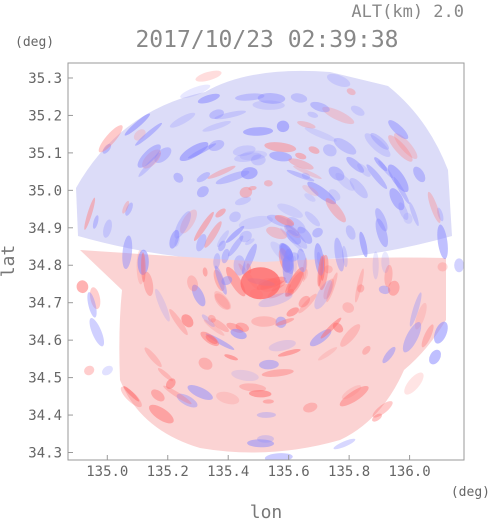 The height and width of the screenshot is (521, 491). I want to click on y-tick-label: 34.7, so click(45, 304).